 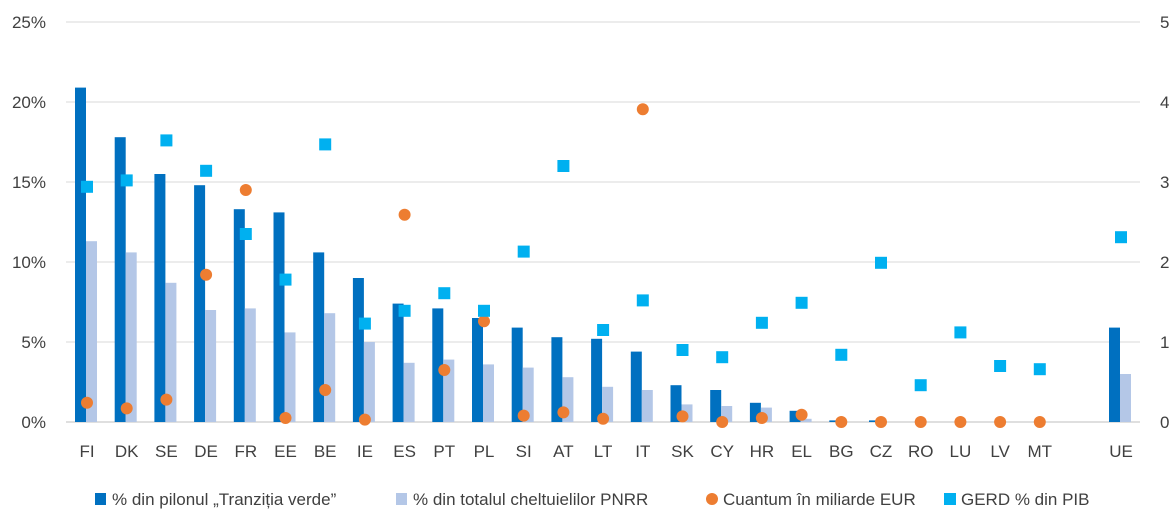 What do you see at coordinates (484, 451) in the screenshot?
I see `category-label: PL` at bounding box center [484, 451].